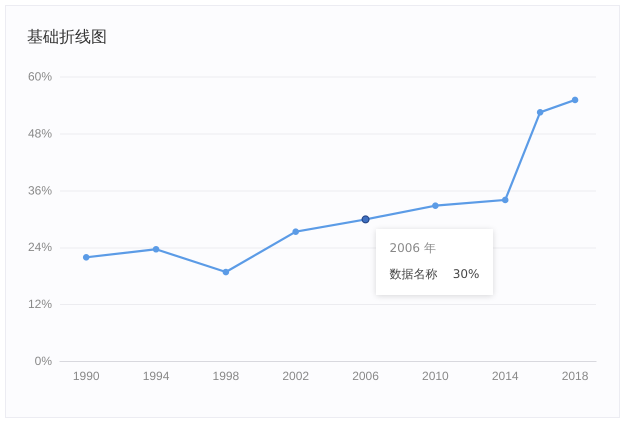 Image resolution: width=625 pixels, height=423 pixels. Describe the element at coordinates (505, 376) in the screenshot. I see `x-tick-label: 2014` at that location.